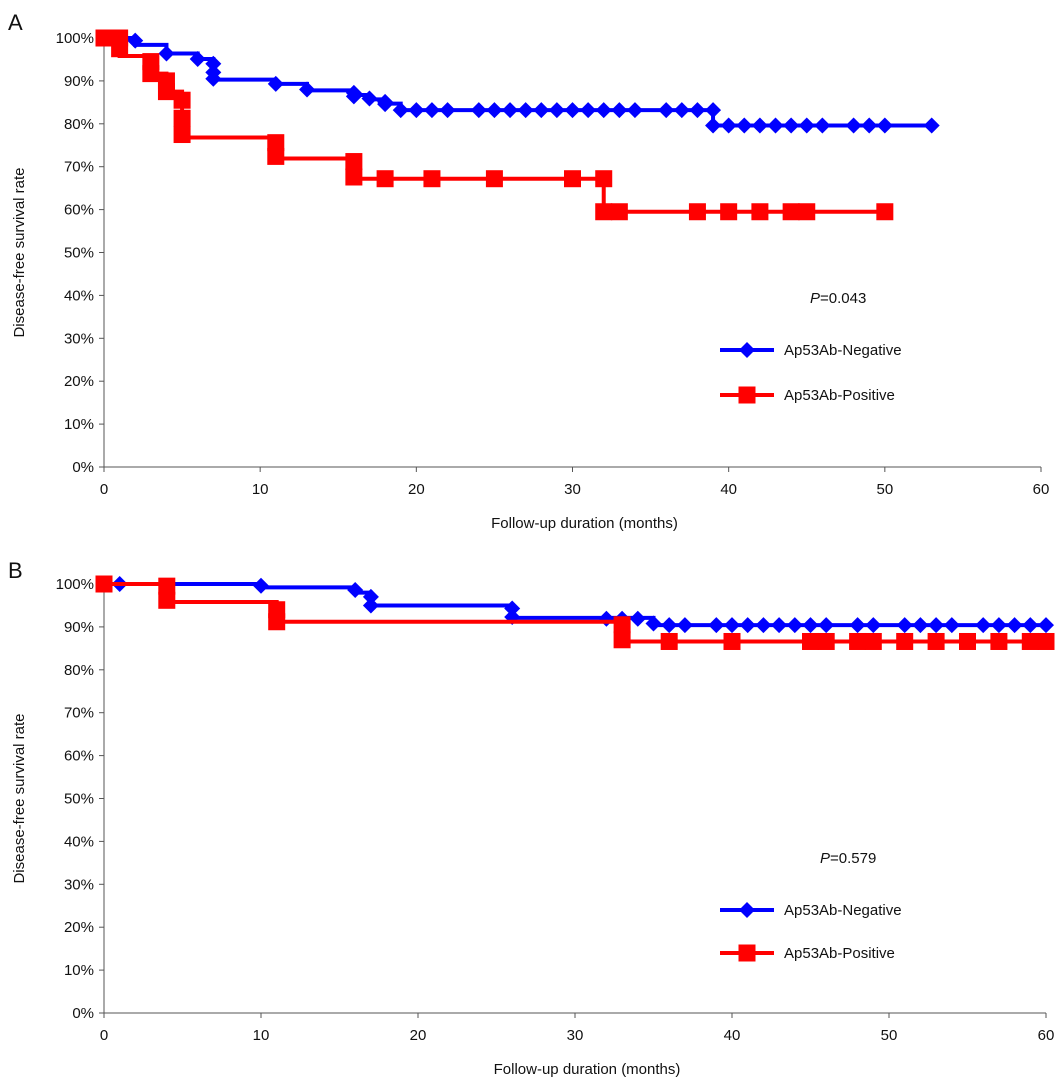 The width and height of the screenshot is (1059, 1085). What do you see at coordinates (839, 953) in the screenshot?
I see `legend-label: Ap53Ab-Positive` at bounding box center [839, 953].